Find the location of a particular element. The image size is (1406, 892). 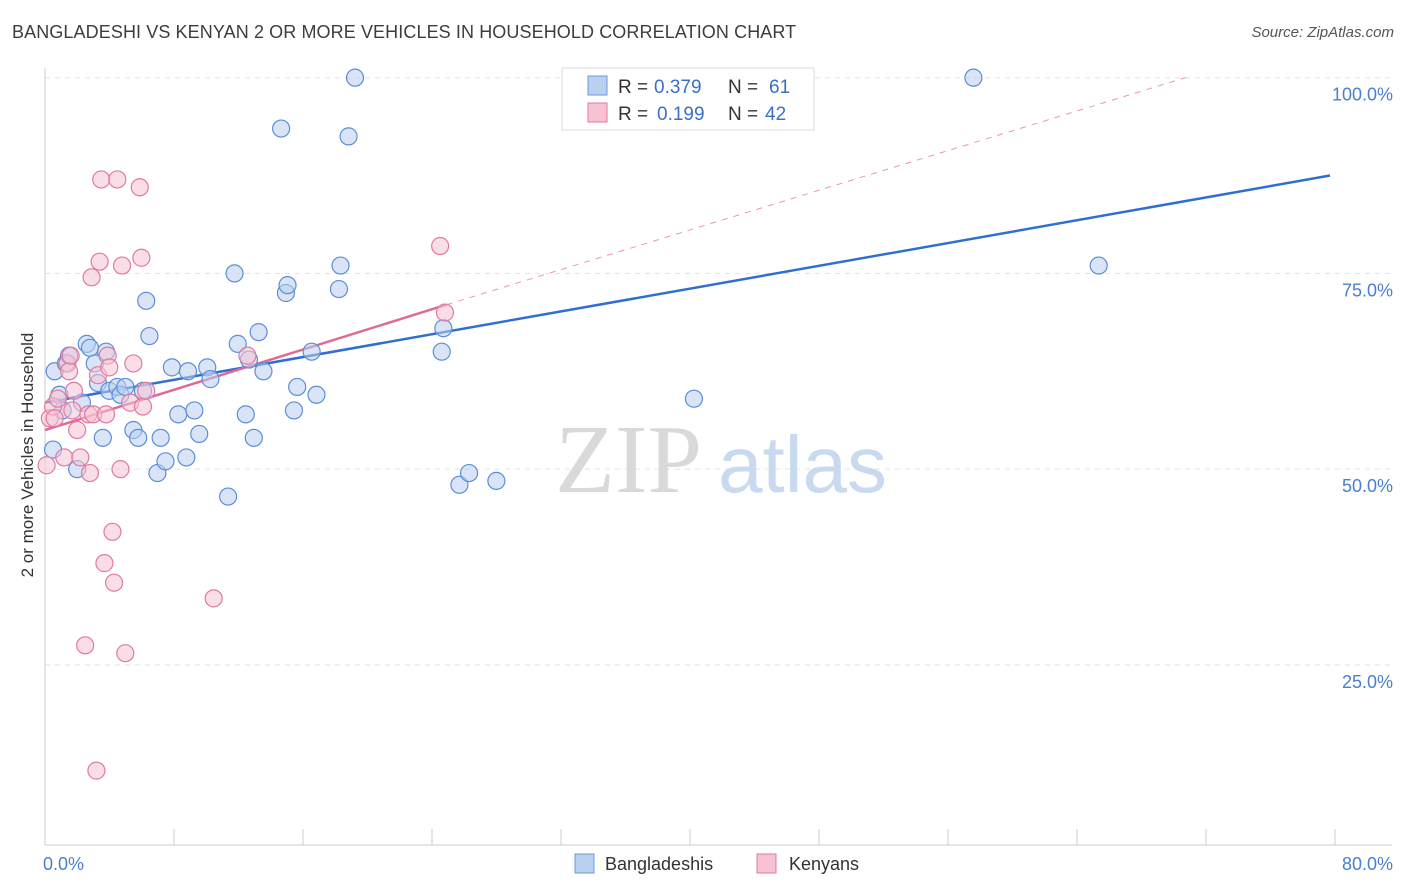

bottom-legend-swatch-kenyans is located at coordinates (766, 863).